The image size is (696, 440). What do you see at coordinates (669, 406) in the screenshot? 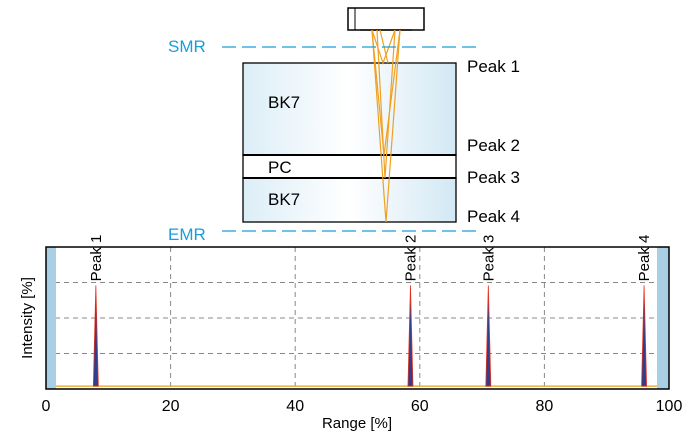
I see `x-tick-100: 100` at bounding box center [669, 406].